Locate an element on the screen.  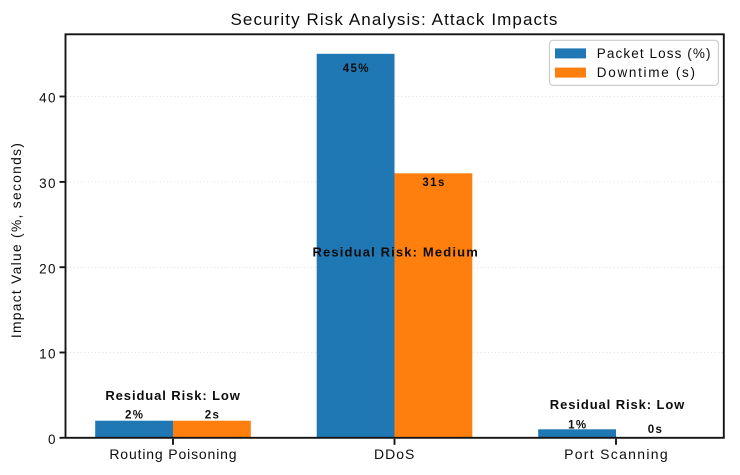
svg-text: 45% is located at coordinates (356, 69).